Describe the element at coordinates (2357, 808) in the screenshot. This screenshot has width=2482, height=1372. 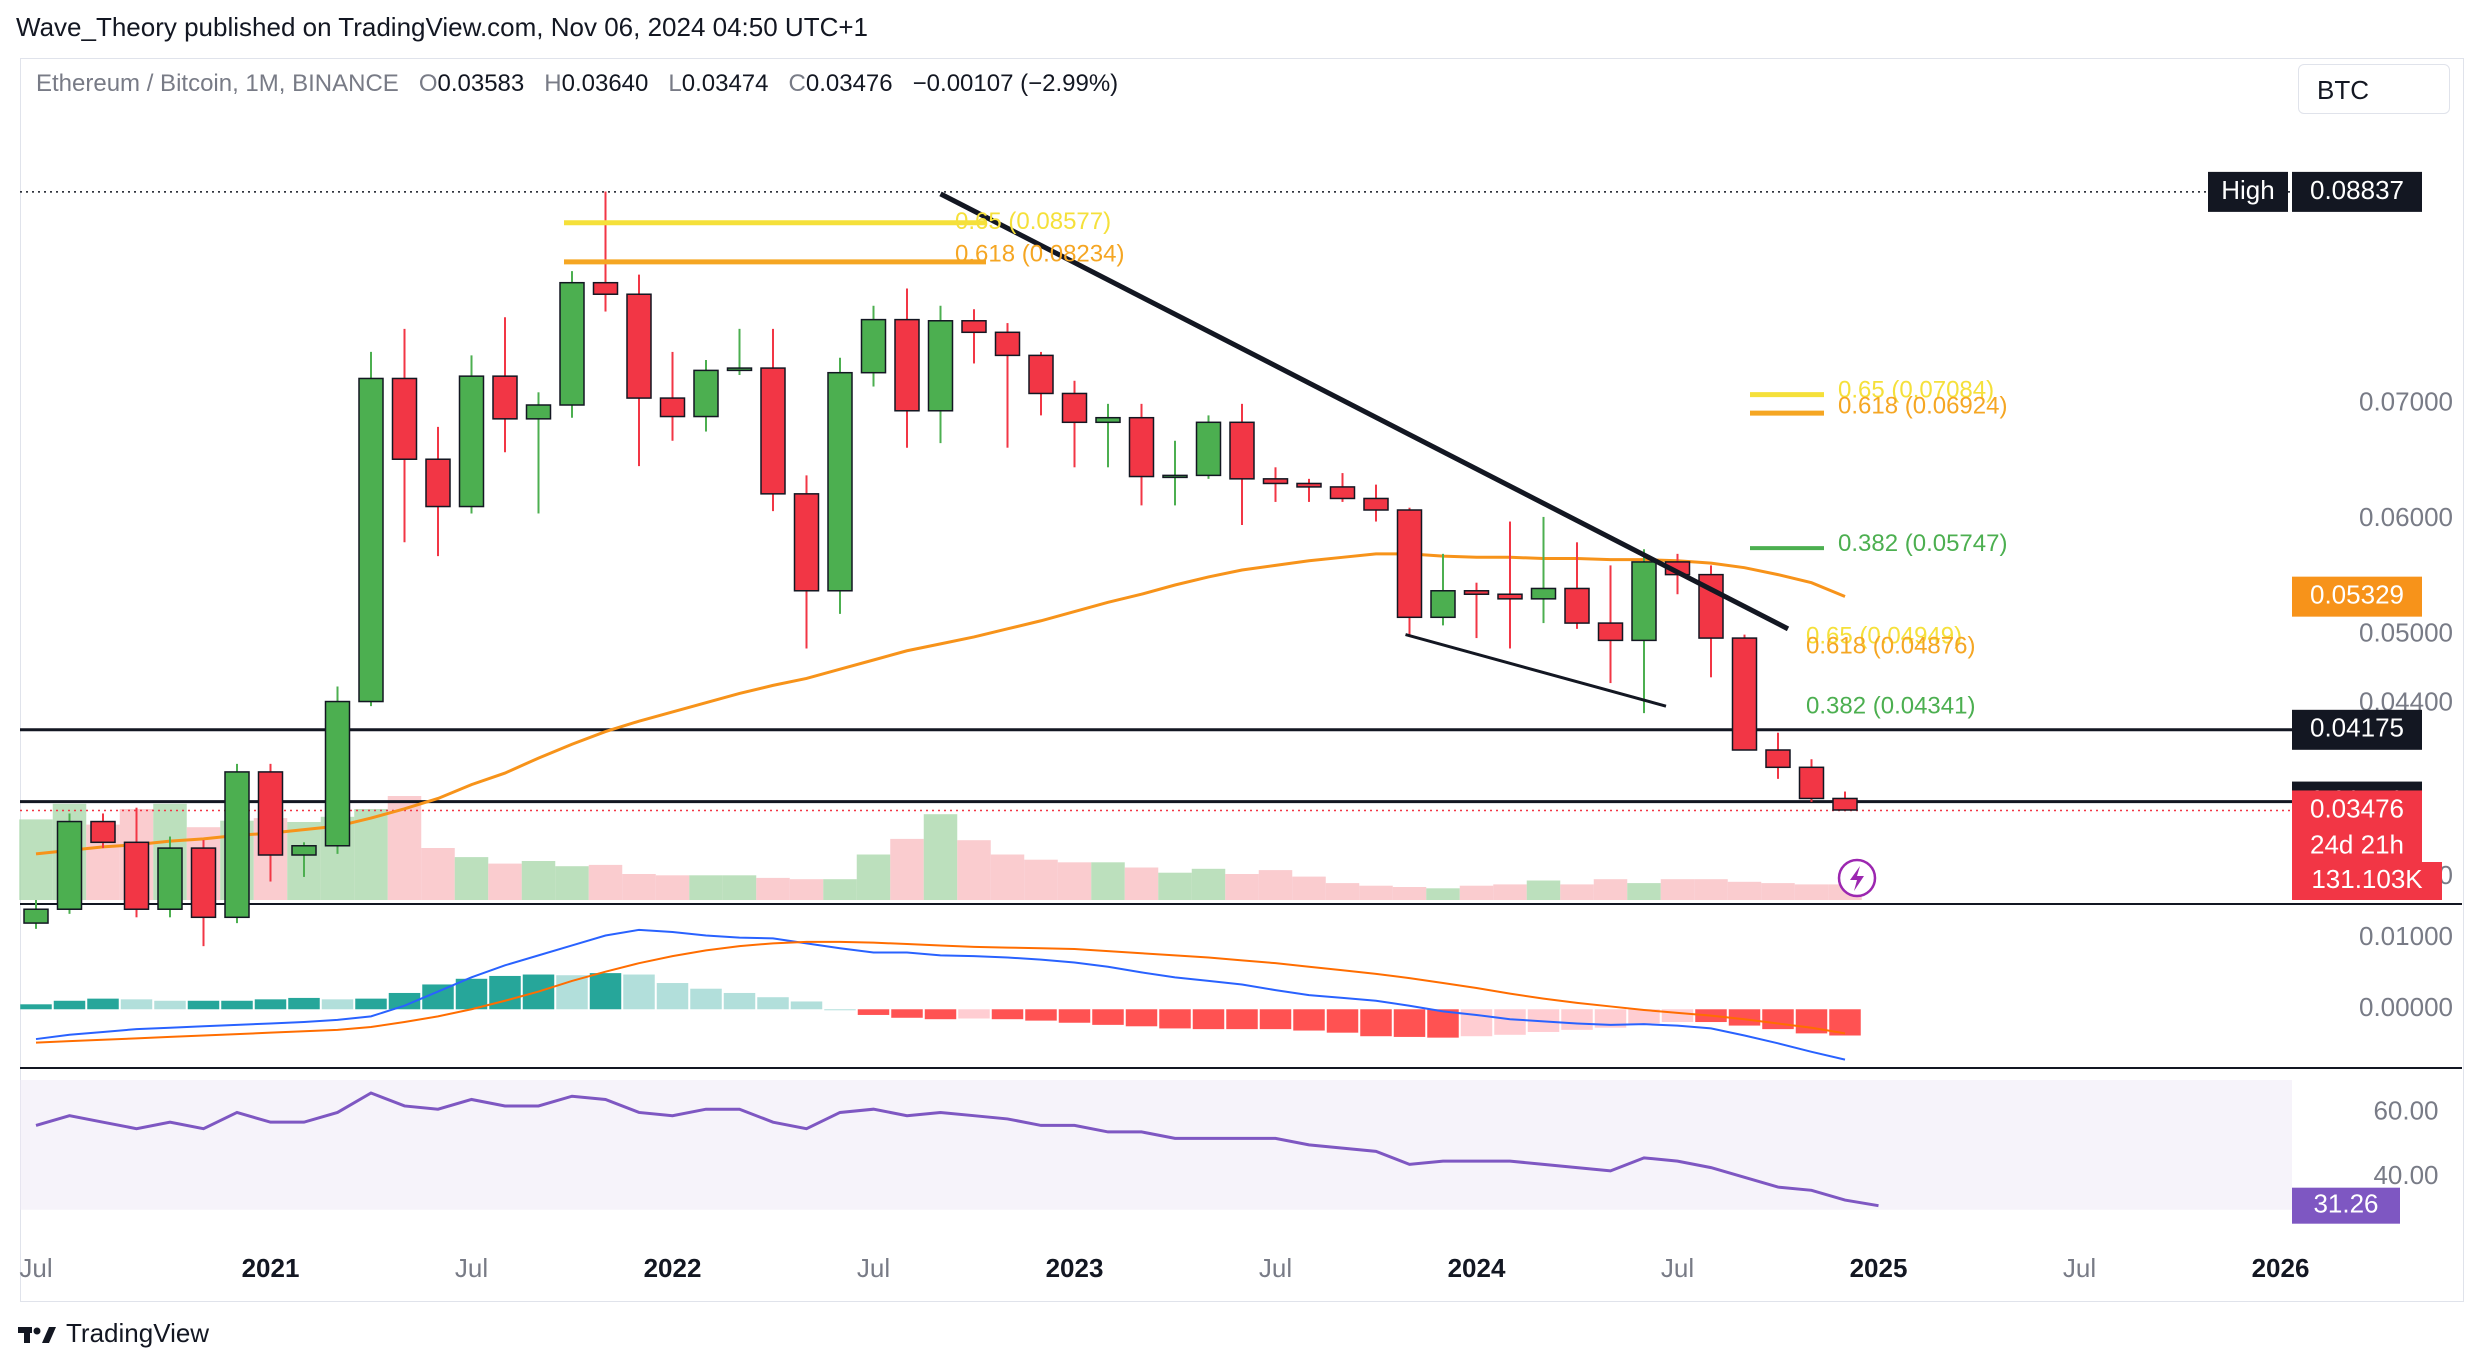
I see `last-price-badge: 0.03476` at that location.